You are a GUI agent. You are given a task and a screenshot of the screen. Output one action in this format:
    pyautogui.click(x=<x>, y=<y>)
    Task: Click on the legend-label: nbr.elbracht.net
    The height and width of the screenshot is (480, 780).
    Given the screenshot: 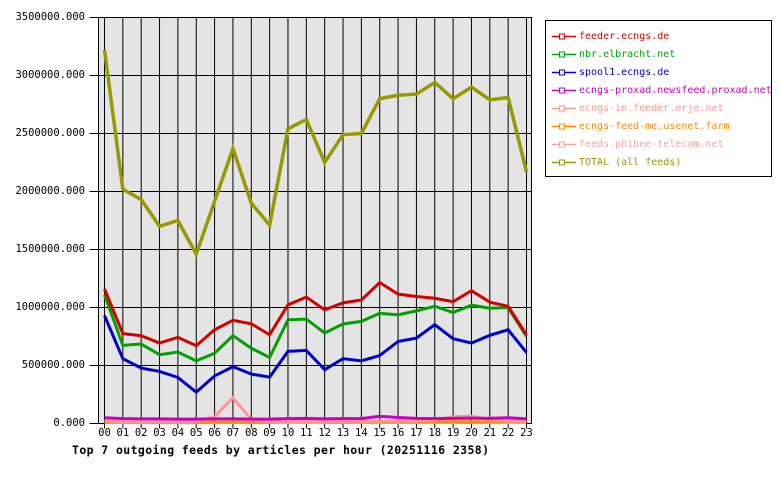 What is the action you would take?
    pyautogui.click(x=627, y=54)
    